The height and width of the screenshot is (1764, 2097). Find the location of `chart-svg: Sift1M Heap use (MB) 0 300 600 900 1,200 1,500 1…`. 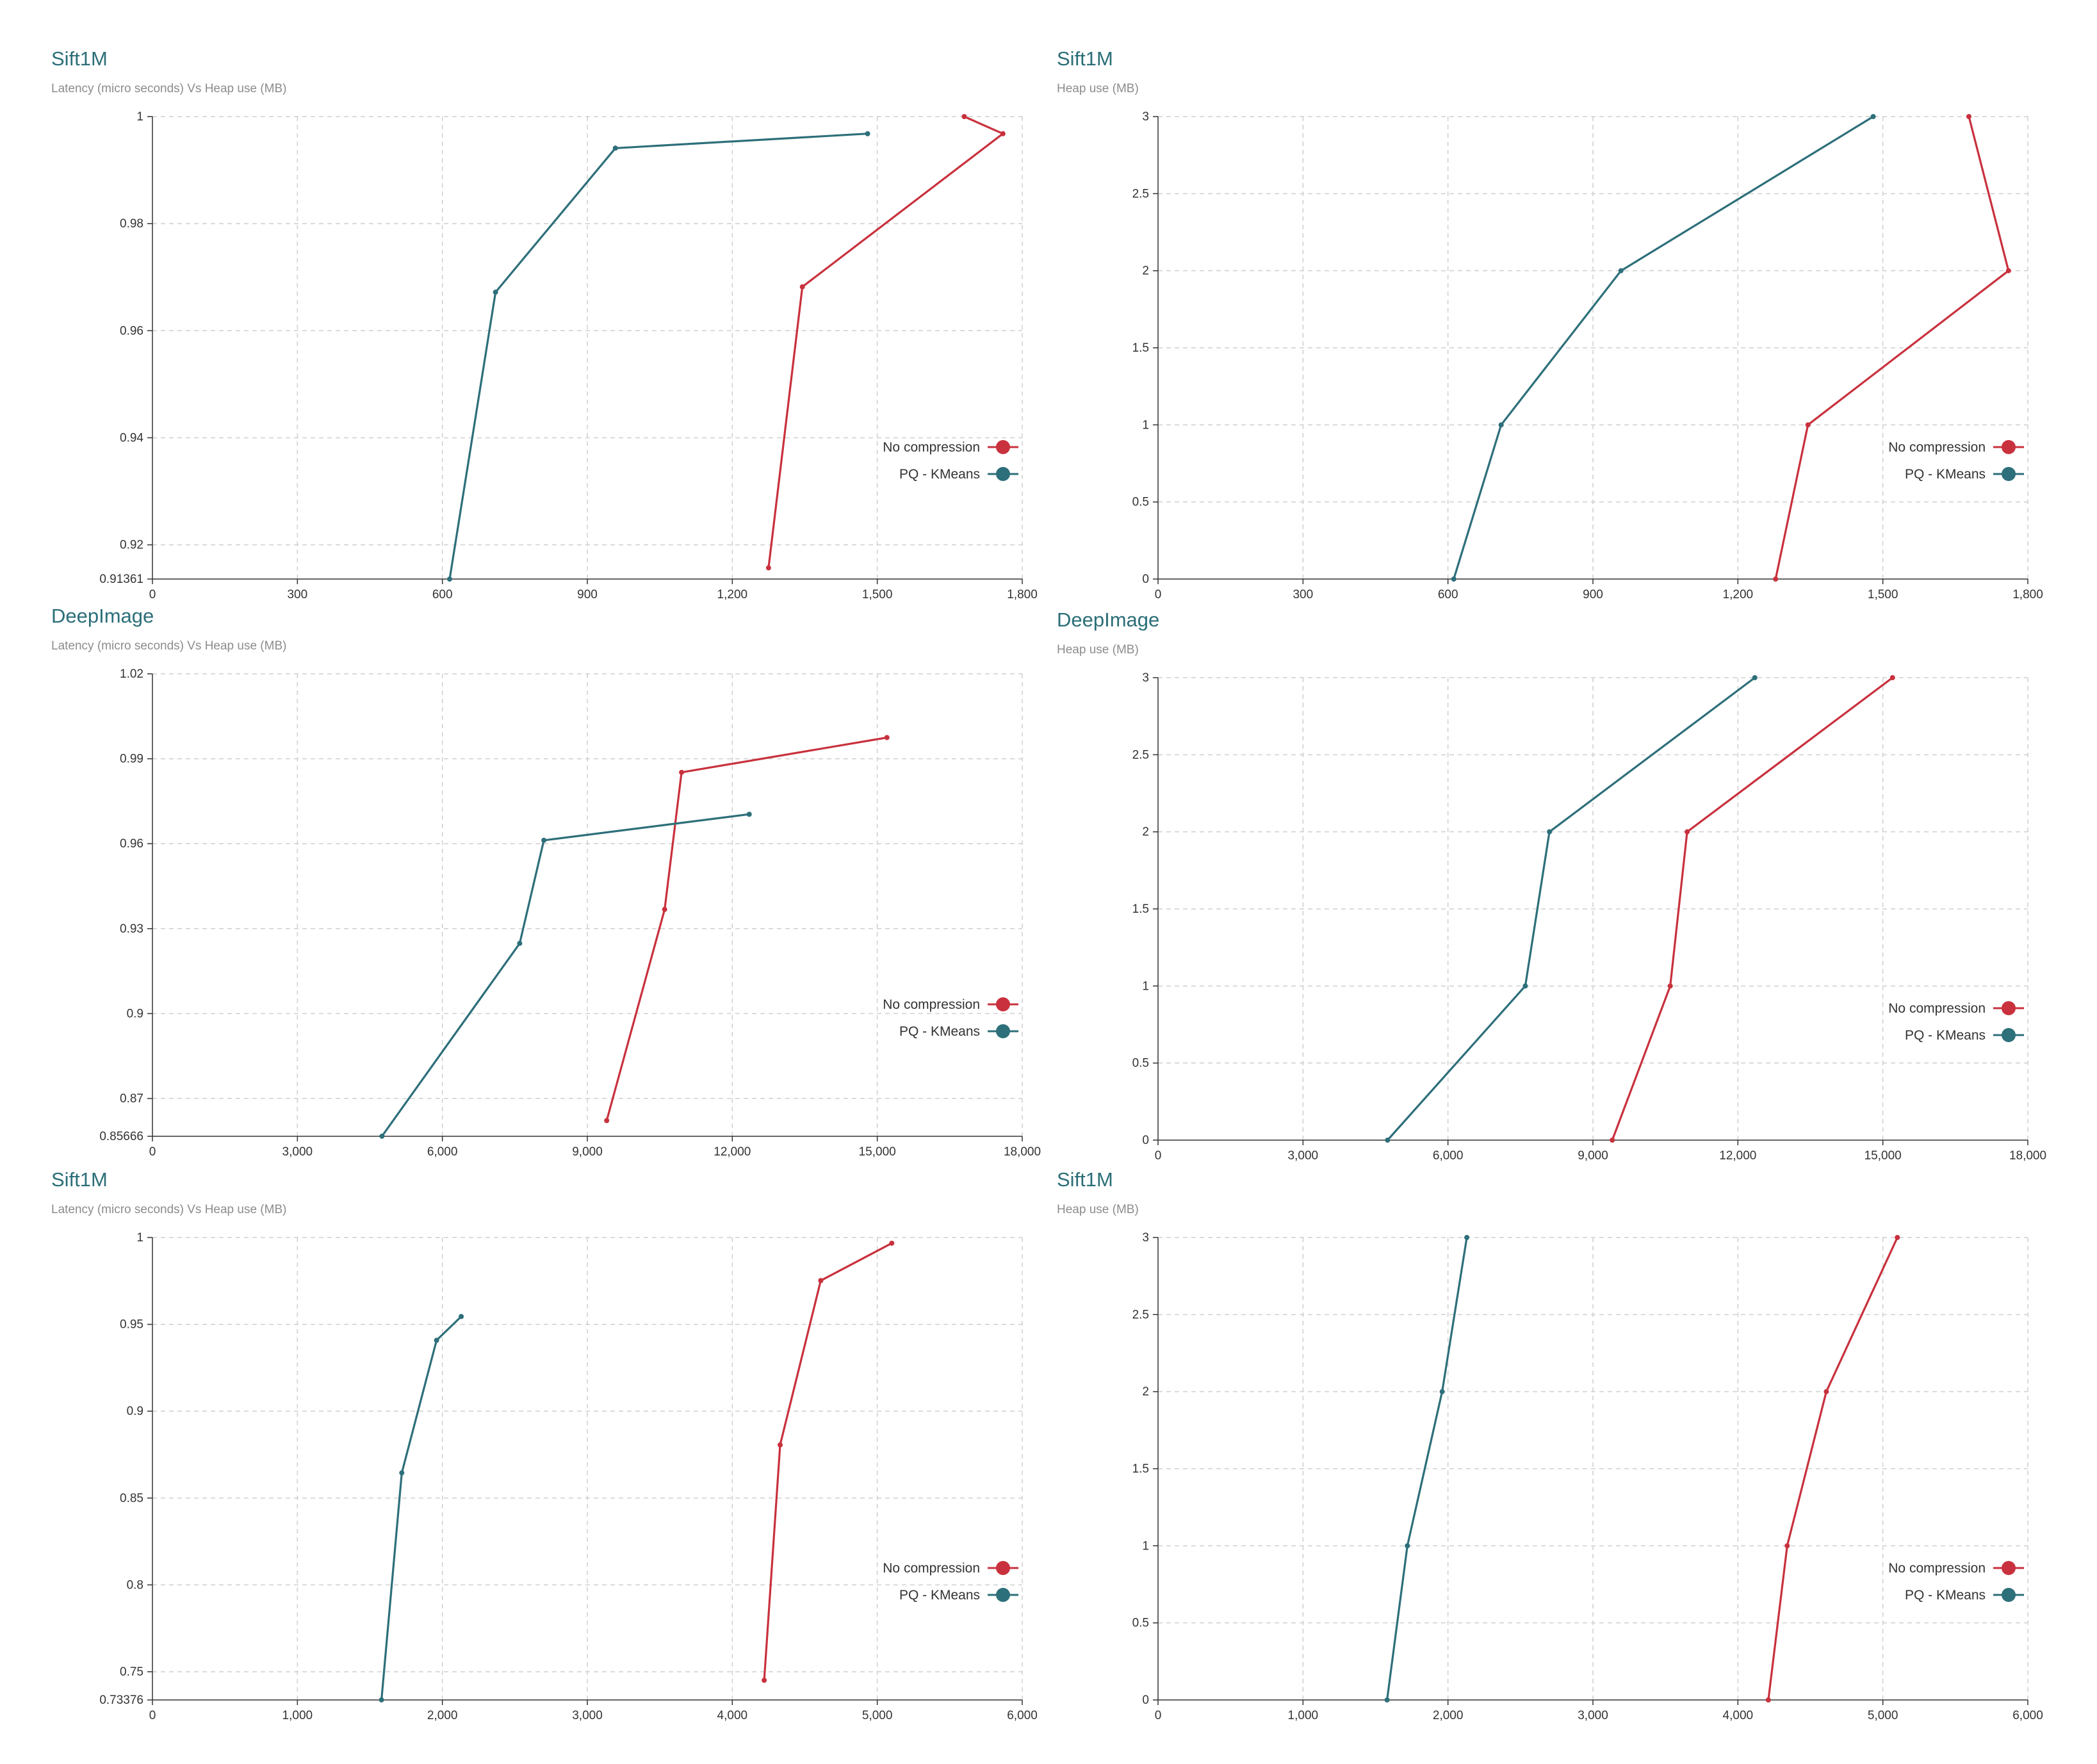

chart-svg: Sift1M Heap use (MB) 0 300 600 900 1,200 1,500 1… is located at coordinates (1550, 324).